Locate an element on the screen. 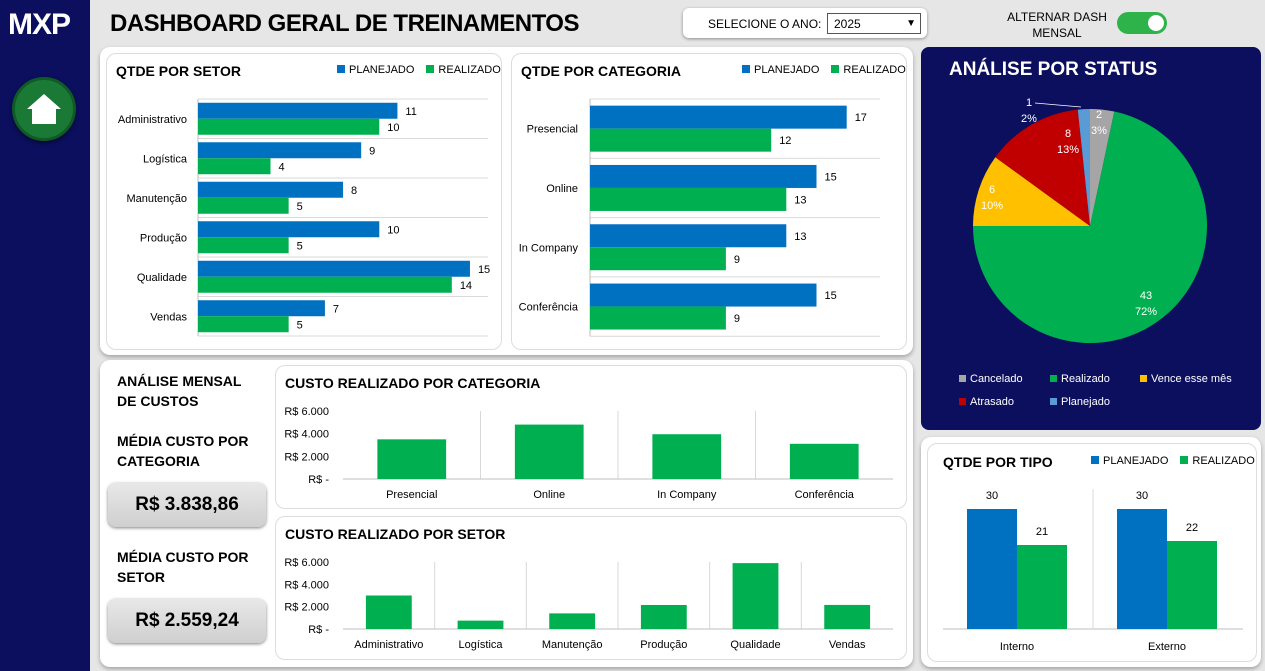  data-label: 15 is located at coordinates (831, 296).